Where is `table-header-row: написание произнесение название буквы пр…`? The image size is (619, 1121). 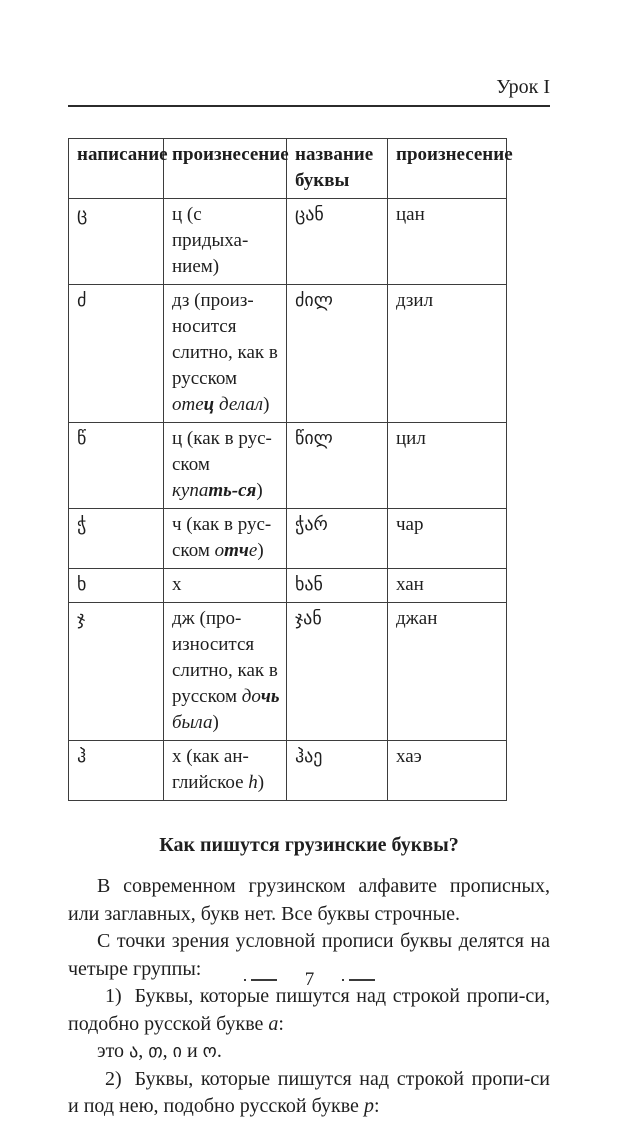
table-header-row: написание произнесение название буквы пр… is located at coordinates (290, 168).